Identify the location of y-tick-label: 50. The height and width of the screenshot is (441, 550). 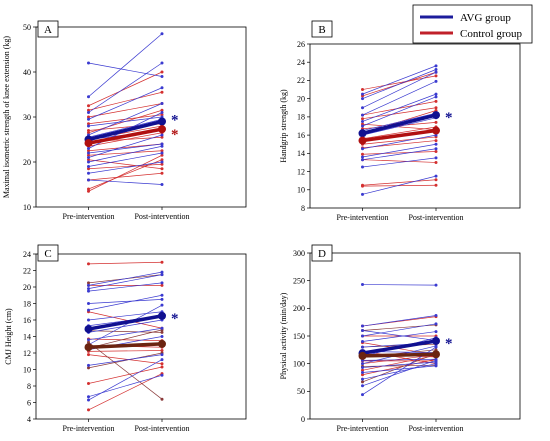
(27, 27).